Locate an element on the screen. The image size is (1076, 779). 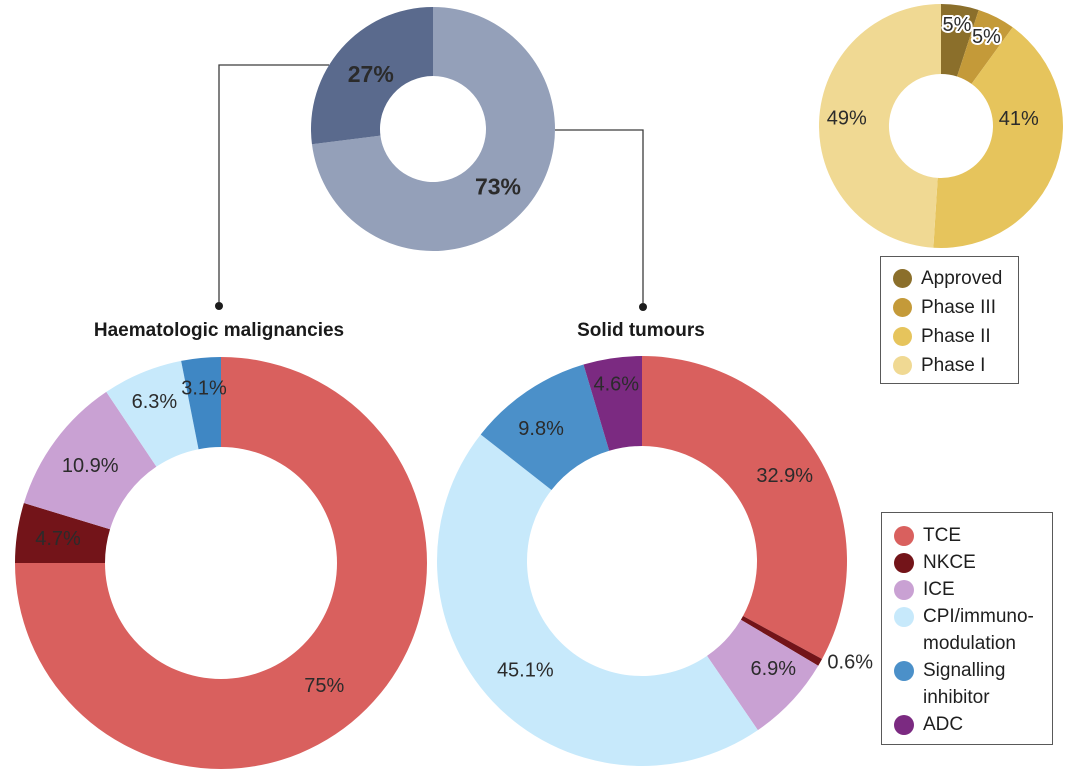
phases-slice-phase-i is located at coordinates (879, 125).